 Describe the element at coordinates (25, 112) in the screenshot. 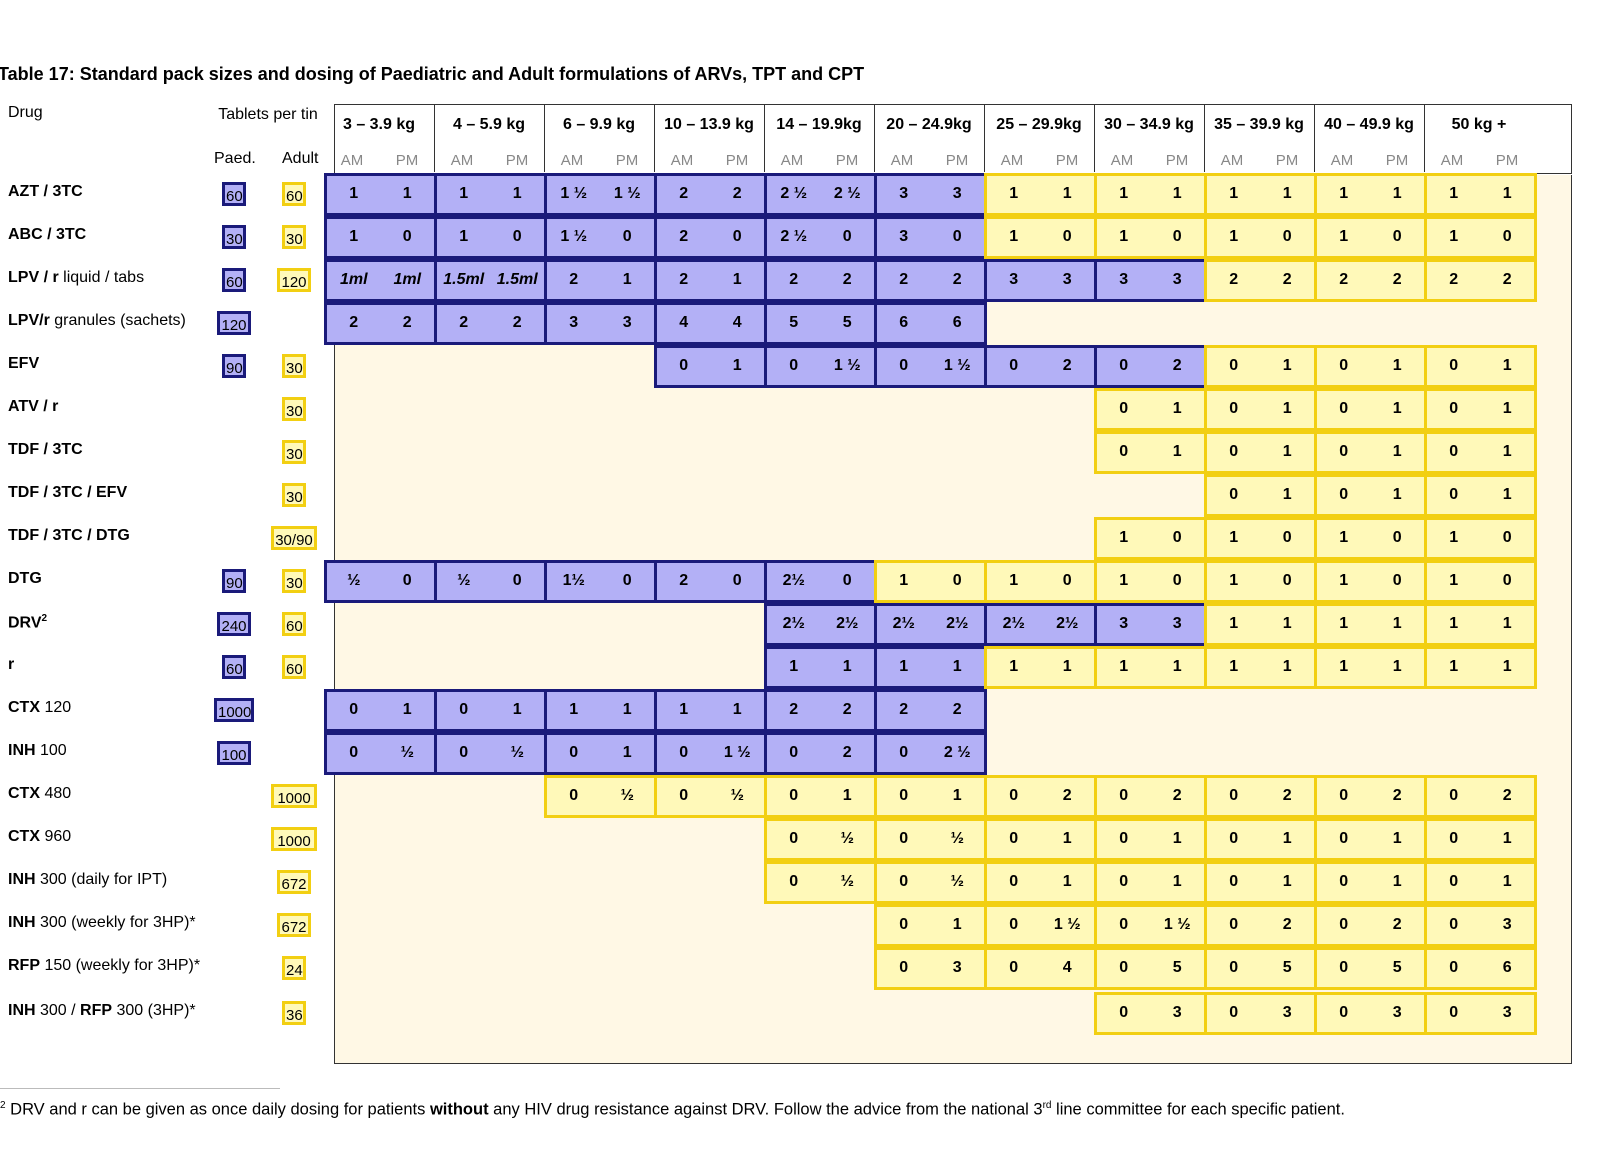

I see `drug-column-header: Drug` at that location.